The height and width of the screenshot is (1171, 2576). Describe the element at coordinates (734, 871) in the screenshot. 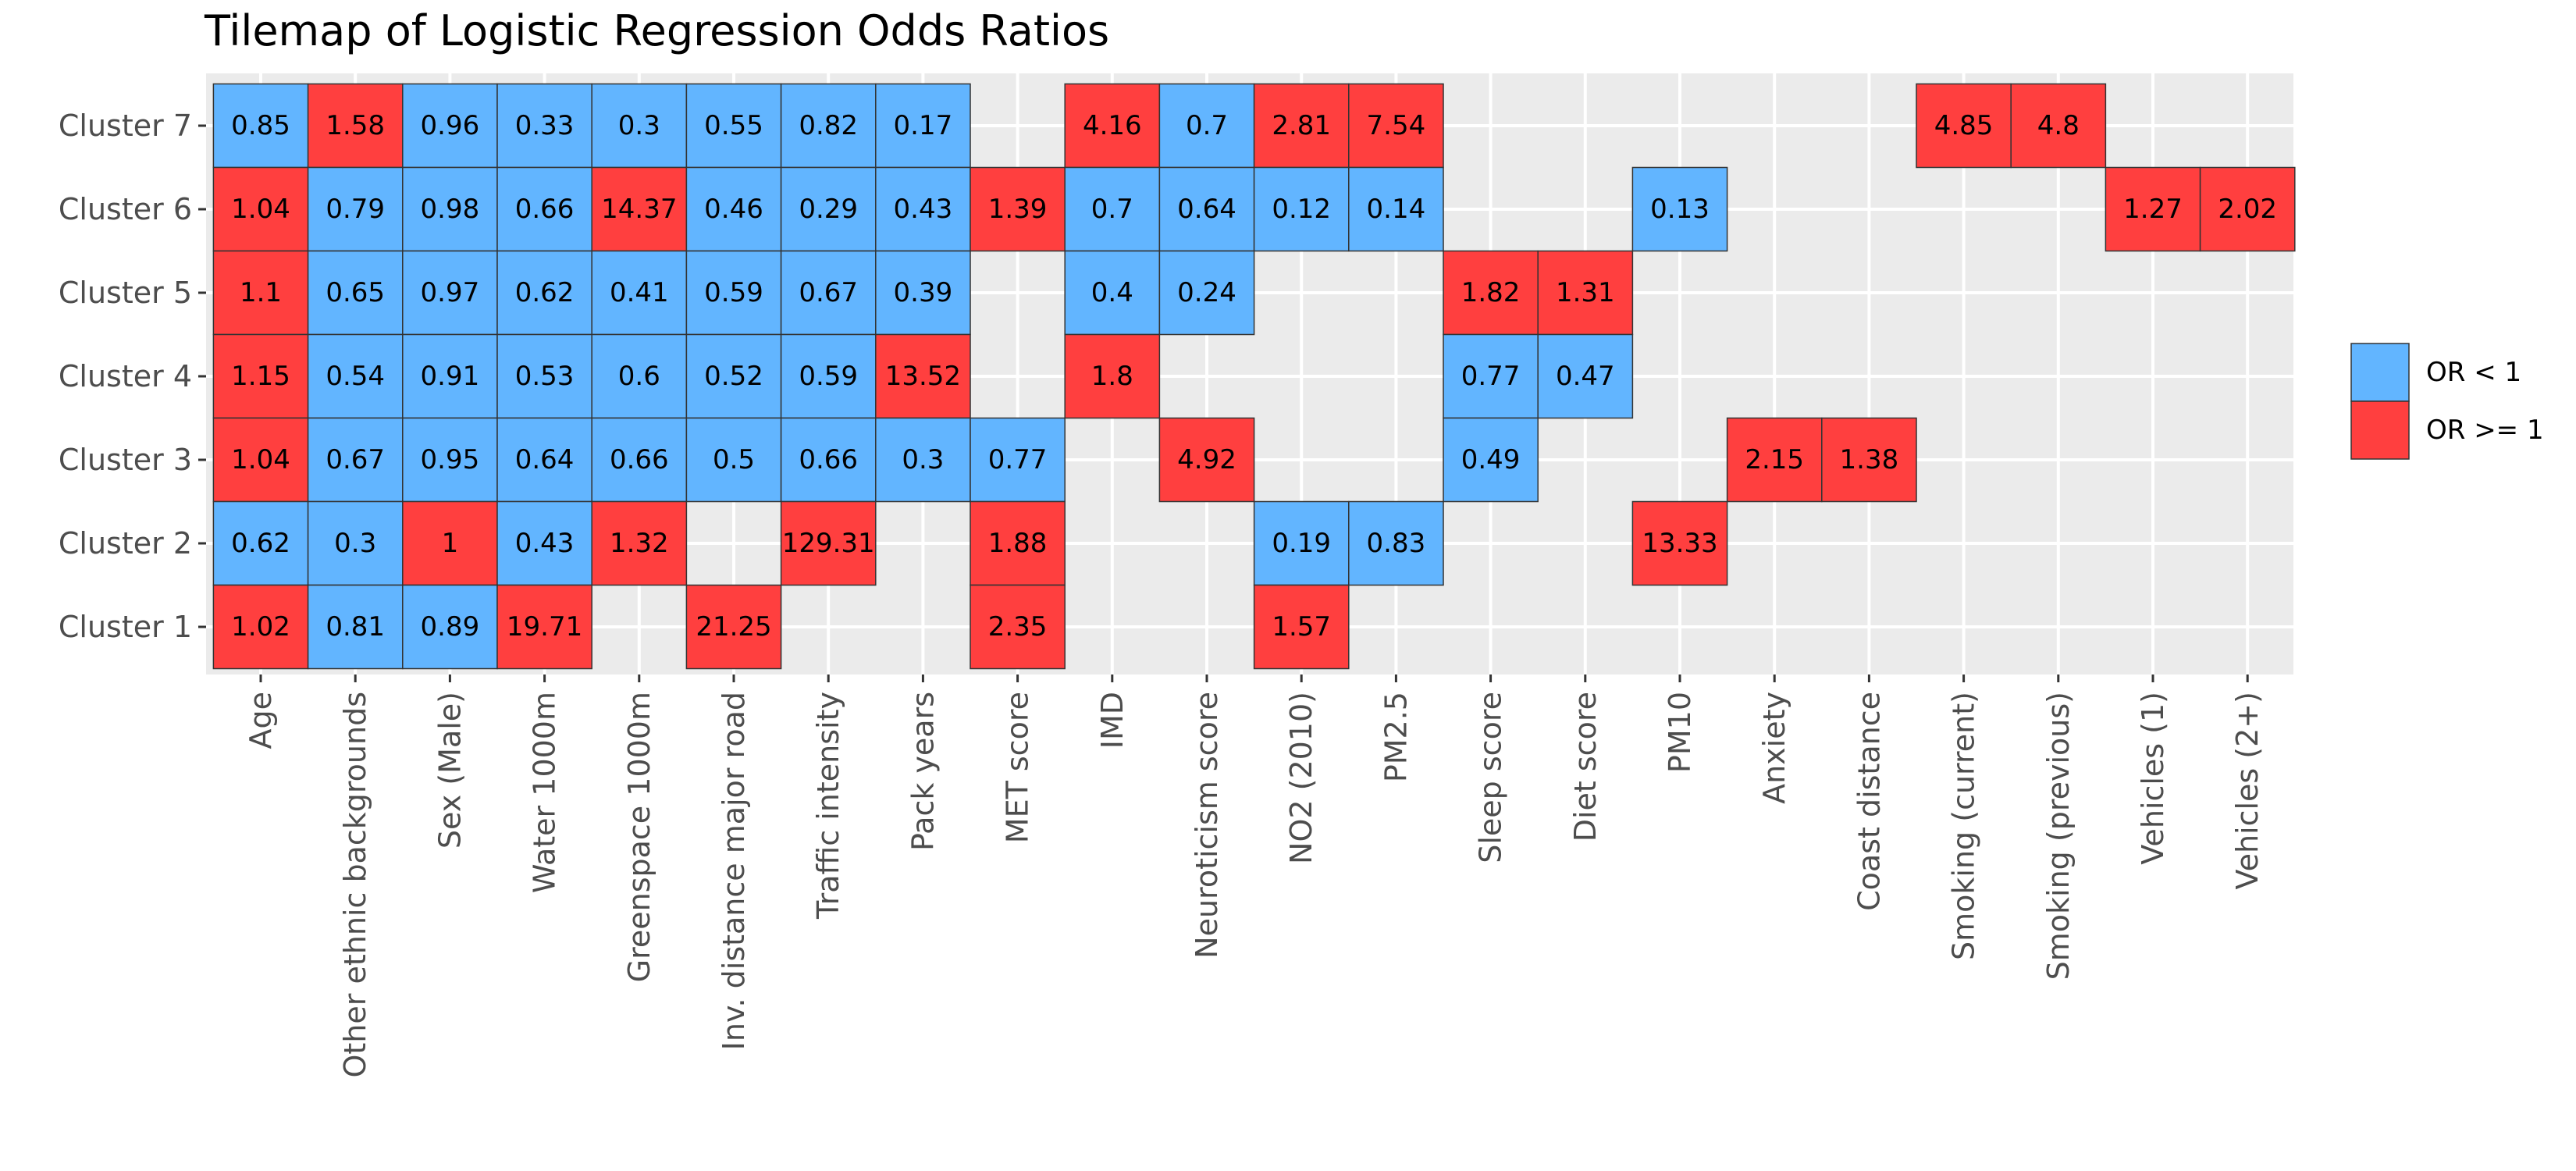

I see `x-tick-label-inv-distance-major-road: Inv. distance major road` at that location.